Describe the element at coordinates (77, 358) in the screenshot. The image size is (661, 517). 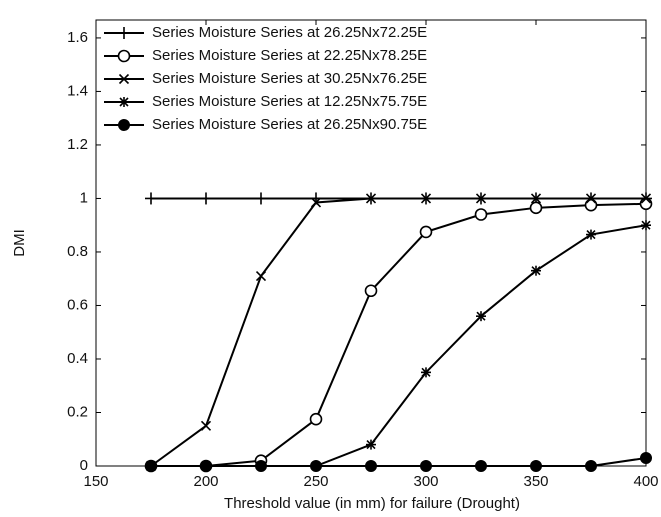
I see `y-tick-label: 0.4` at that location.